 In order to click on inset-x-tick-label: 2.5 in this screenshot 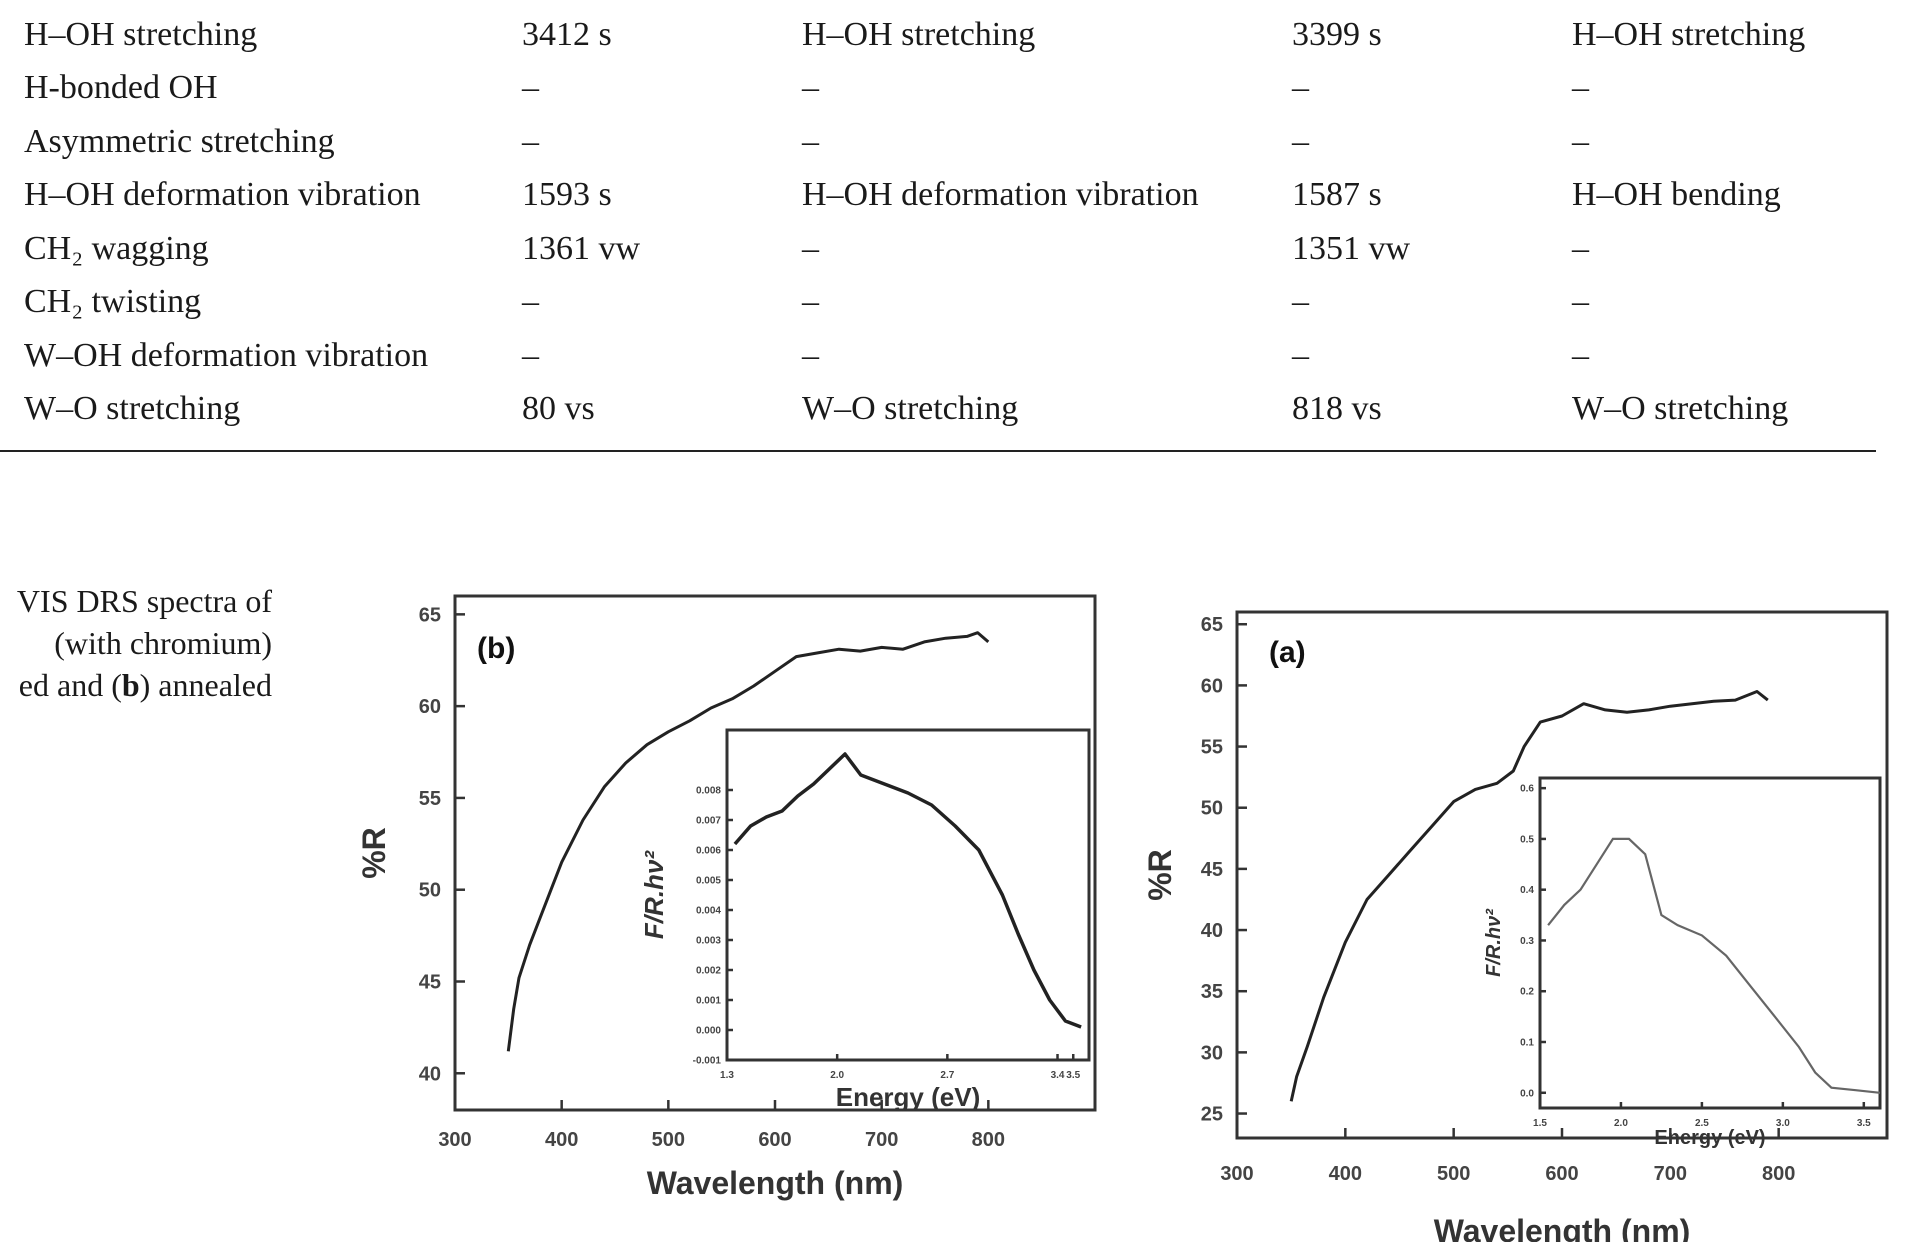, I will do `click(1702, 1123)`.